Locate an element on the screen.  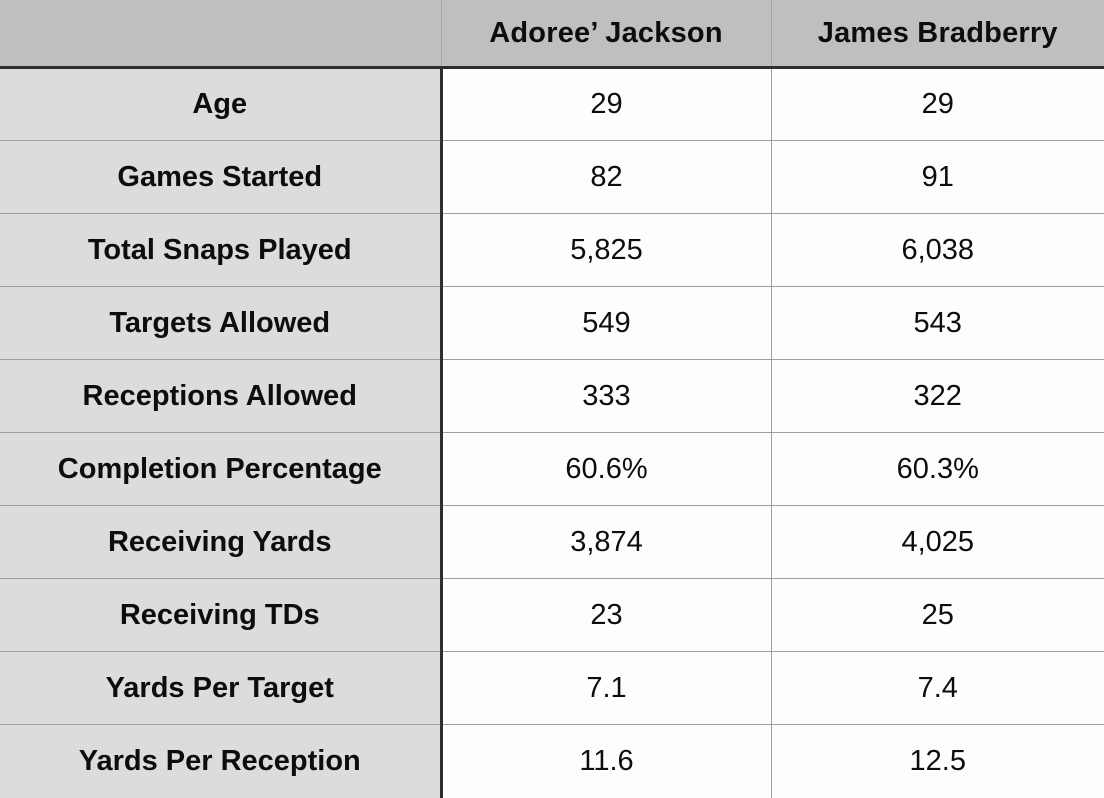
stat-value: 549 is located at coordinates (606, 323).